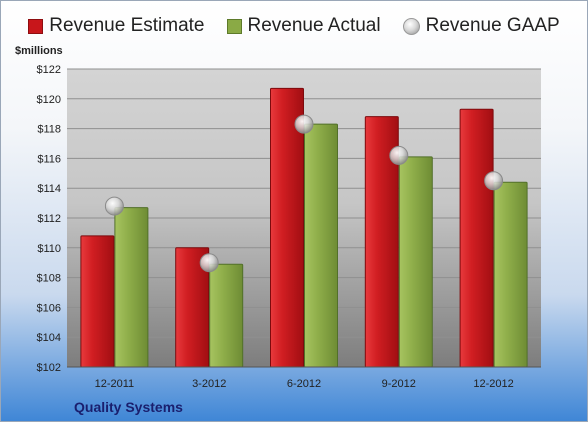 This screenshot has height=422, width=588. I want to click on x-tick-label: 12-2011, so click(115, 384).